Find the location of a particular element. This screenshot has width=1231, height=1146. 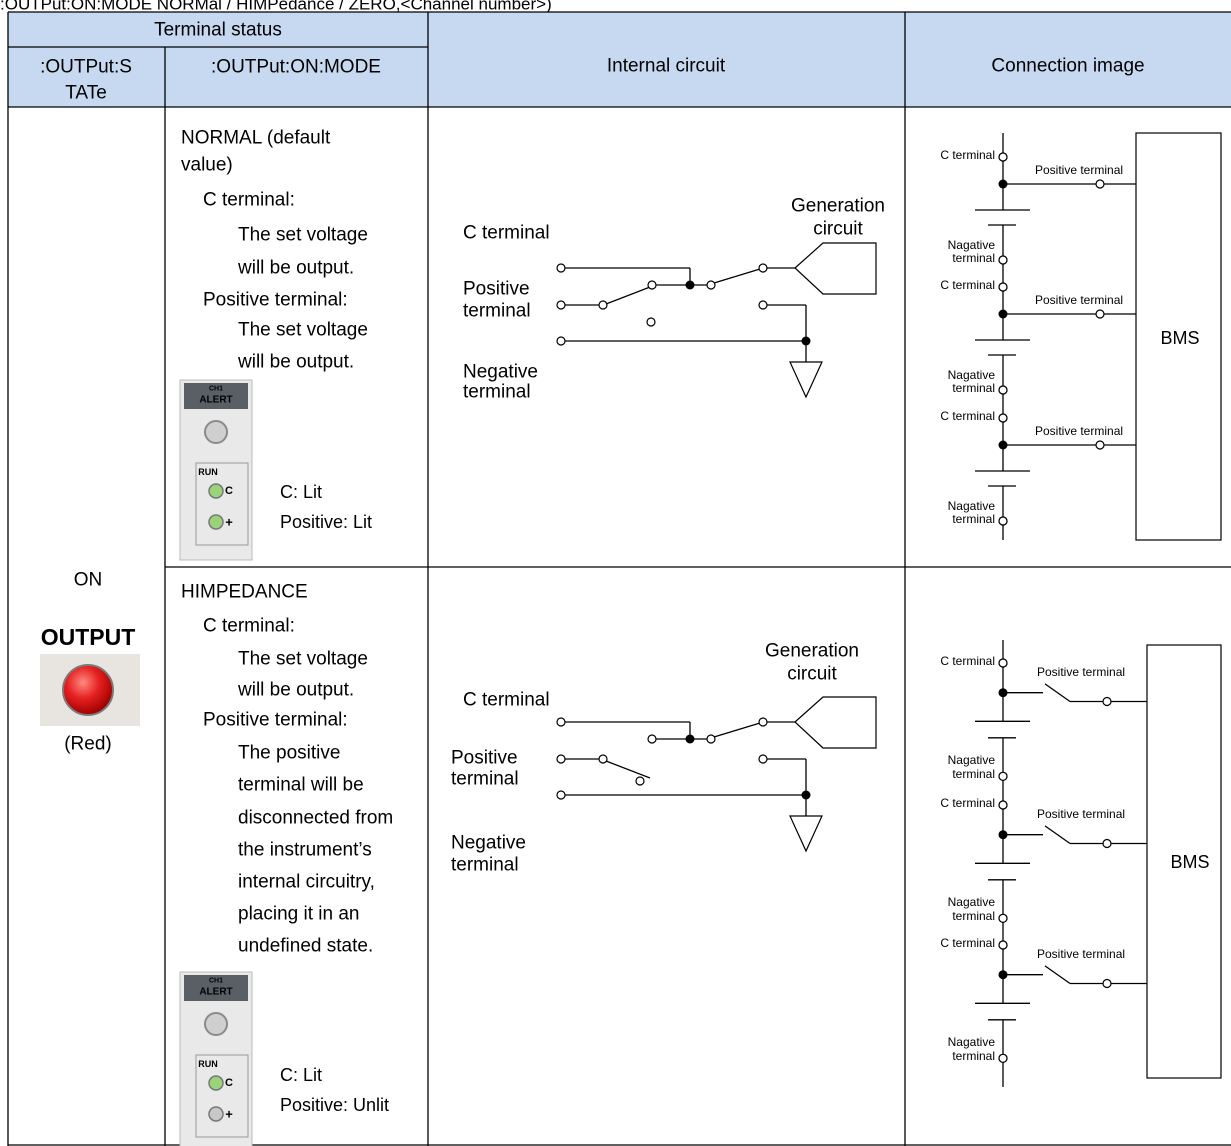

text: ALERT is located at coordinates (215, 992).